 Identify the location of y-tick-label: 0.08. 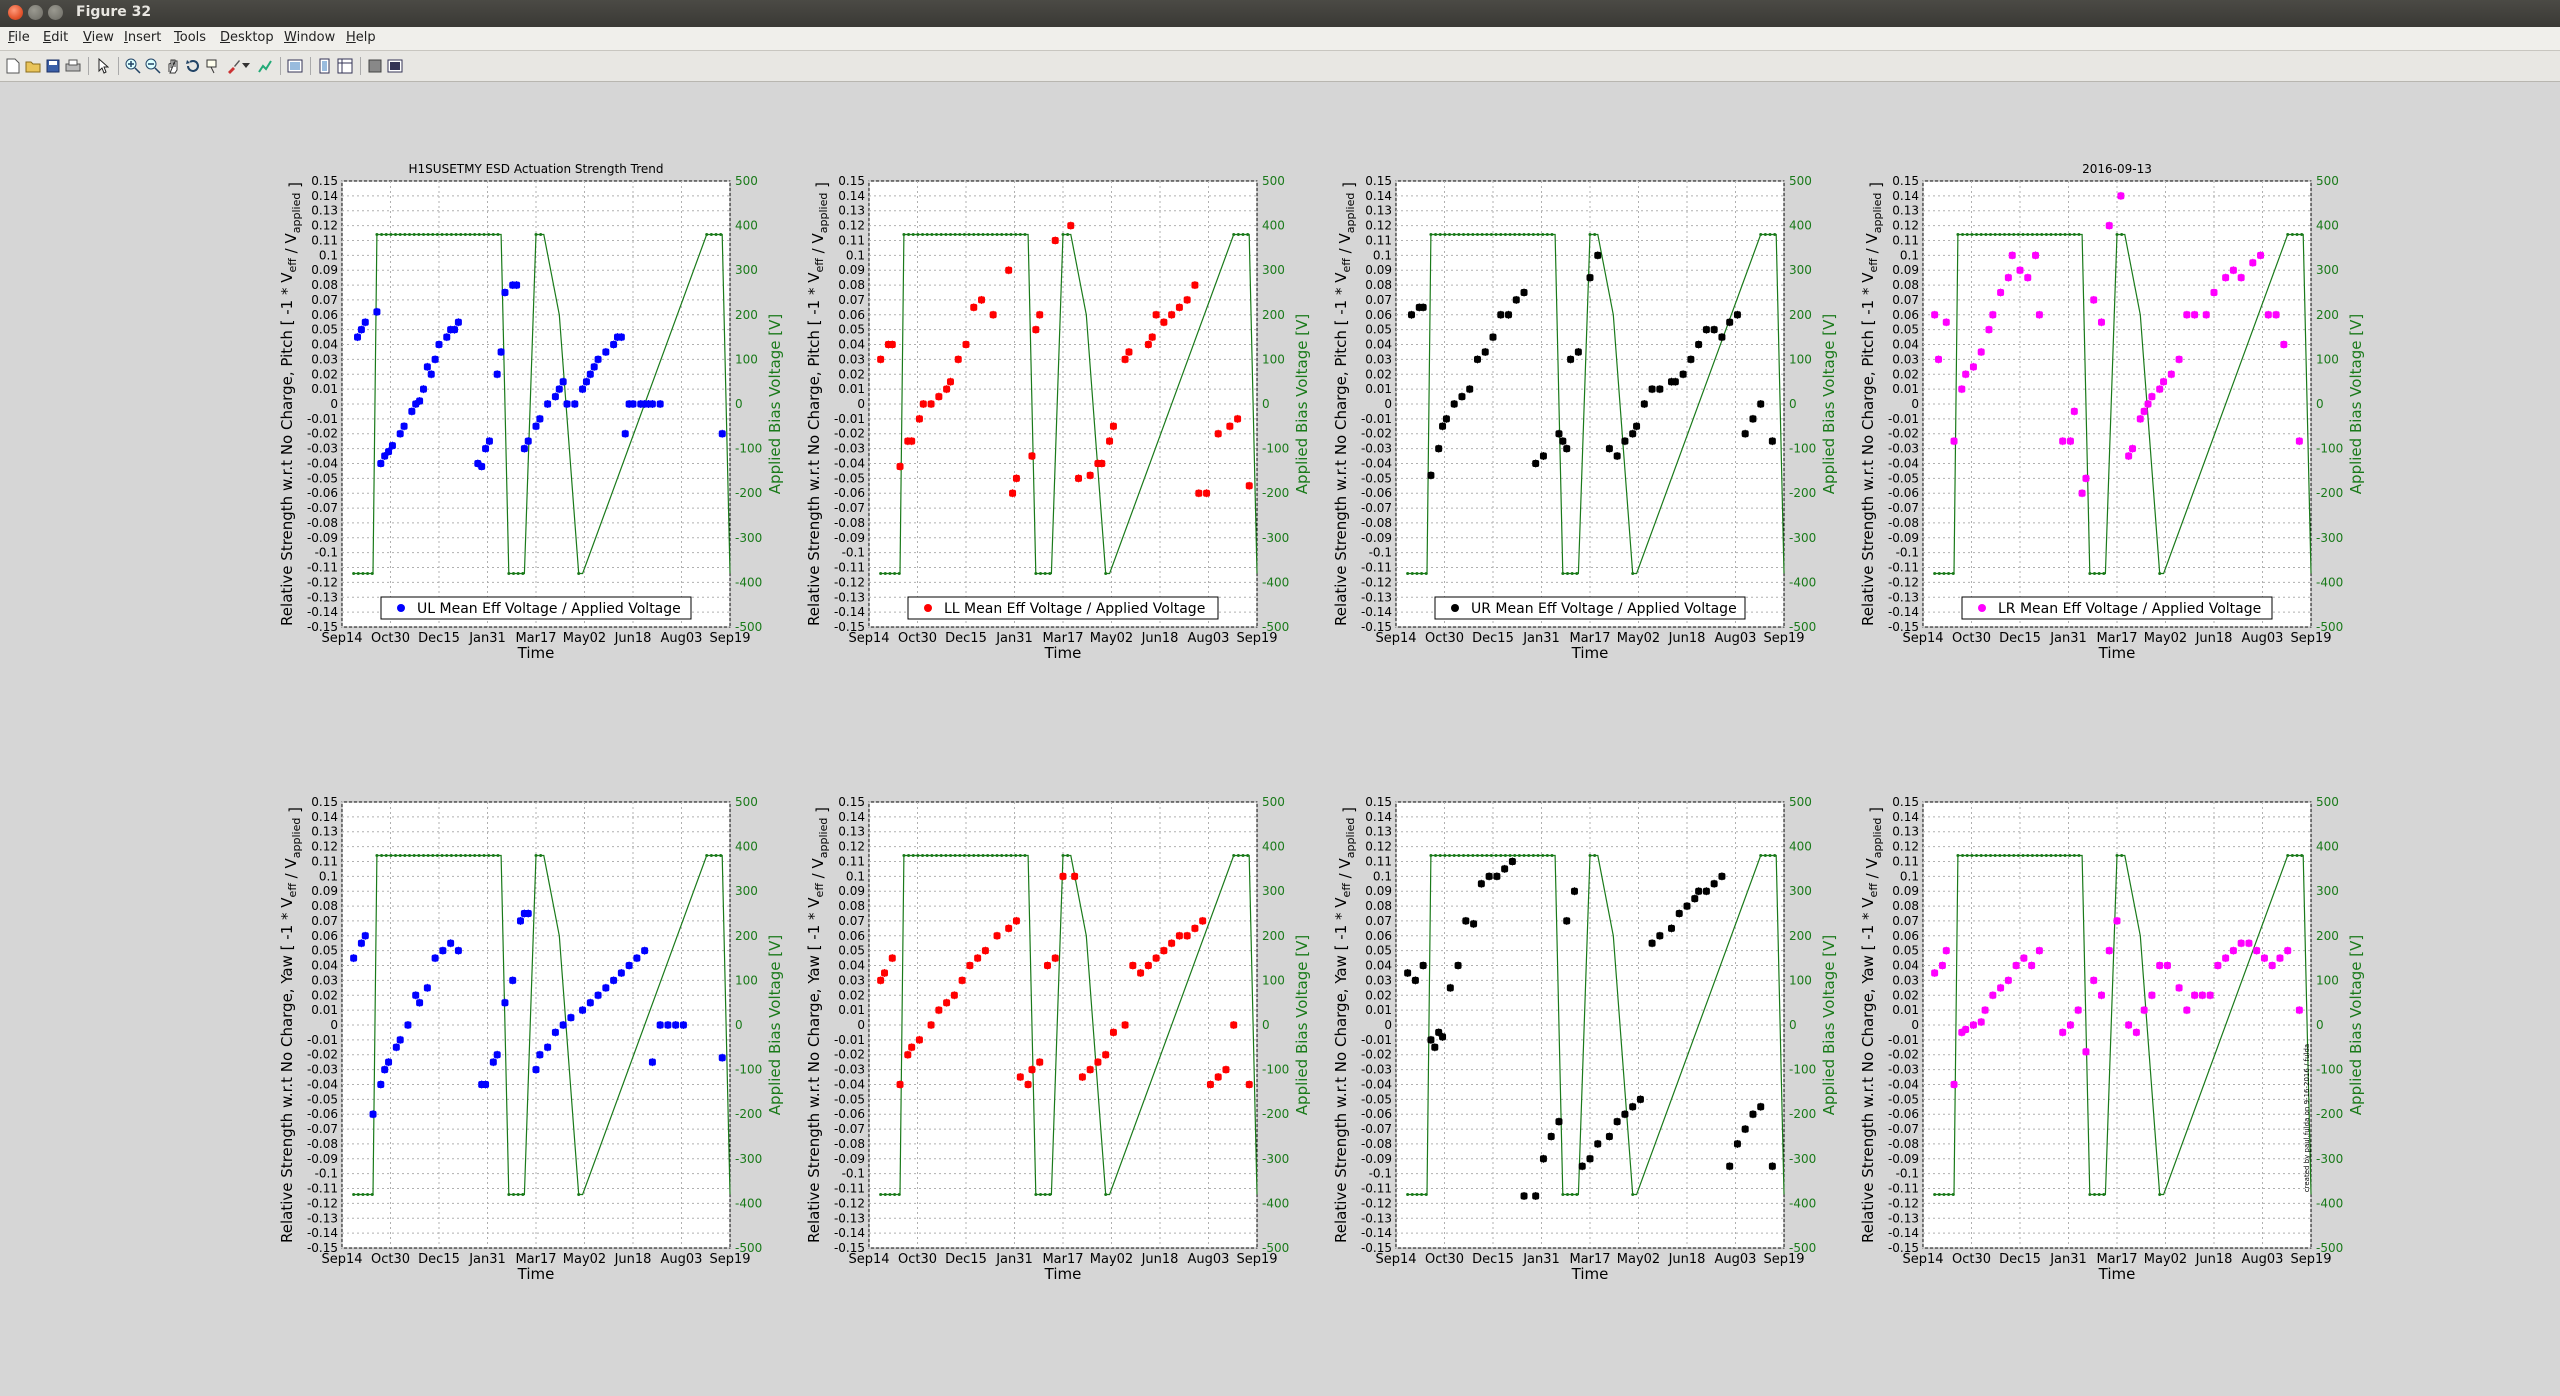
(851, 906).